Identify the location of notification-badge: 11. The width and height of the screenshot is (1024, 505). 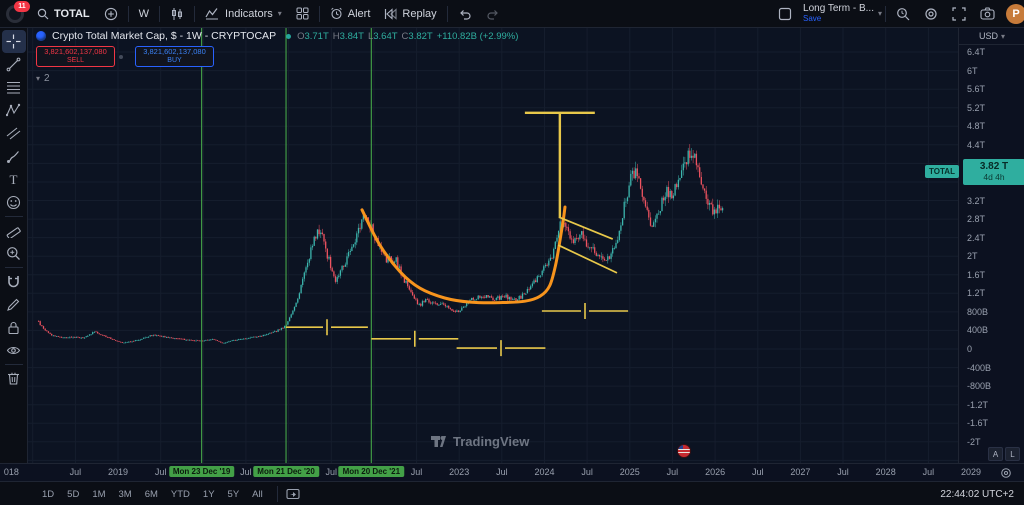
(22, 6).